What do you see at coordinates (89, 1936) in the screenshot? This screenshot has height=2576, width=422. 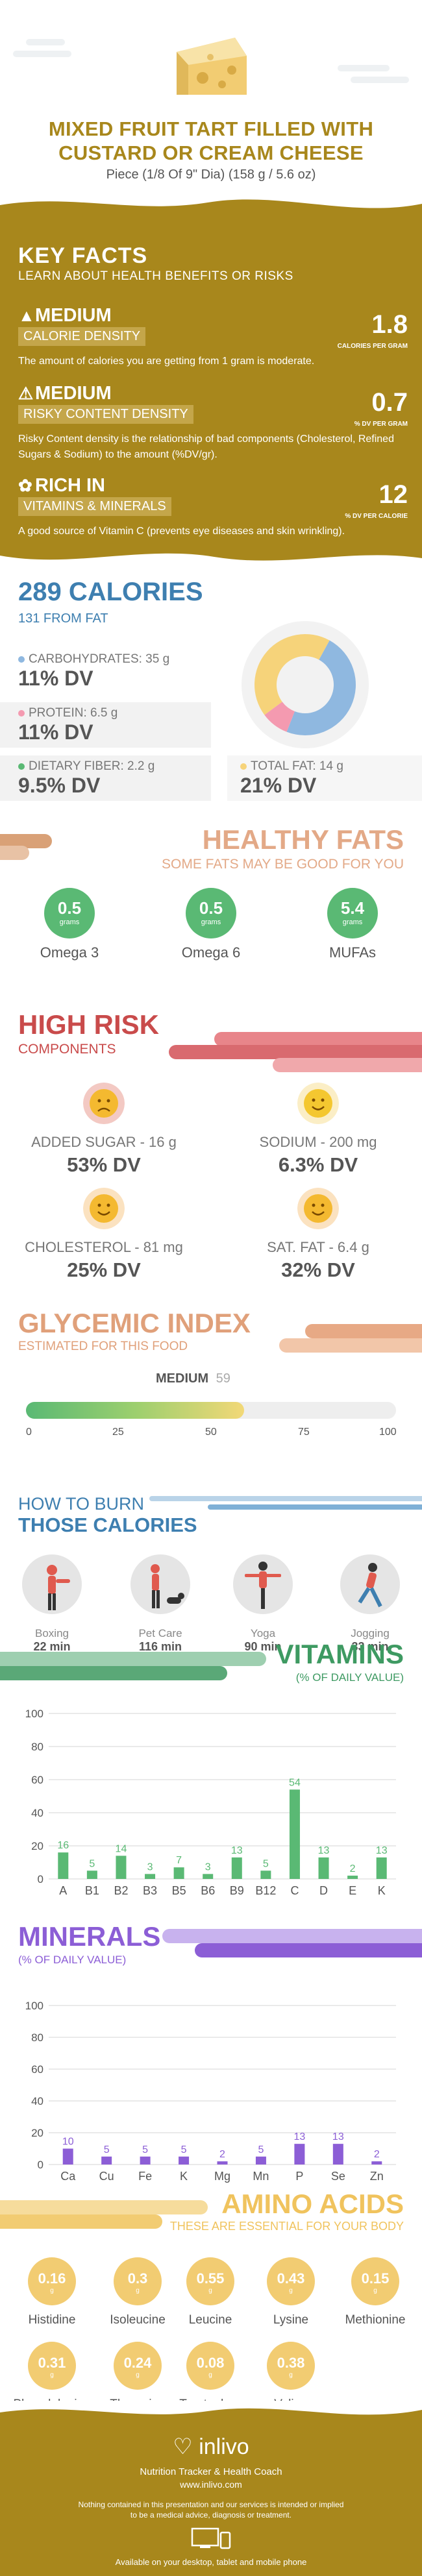 I see `minerals-title: MINERALS` at bounding box center [89, 1936].